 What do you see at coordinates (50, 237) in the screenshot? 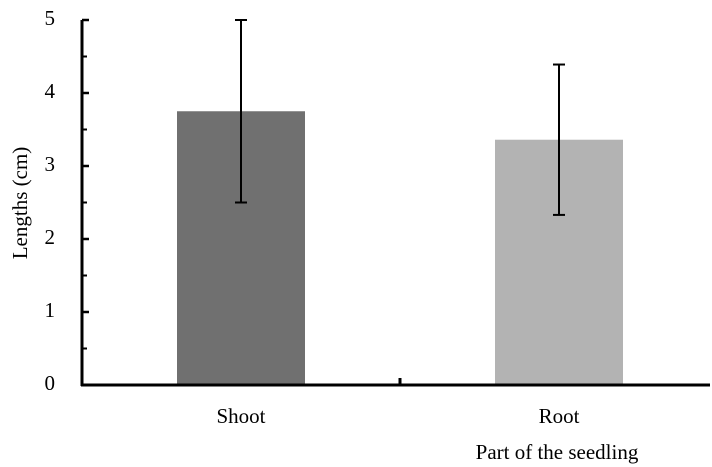
I see `y-tick-label: 2` at bounding box center [50, 237].